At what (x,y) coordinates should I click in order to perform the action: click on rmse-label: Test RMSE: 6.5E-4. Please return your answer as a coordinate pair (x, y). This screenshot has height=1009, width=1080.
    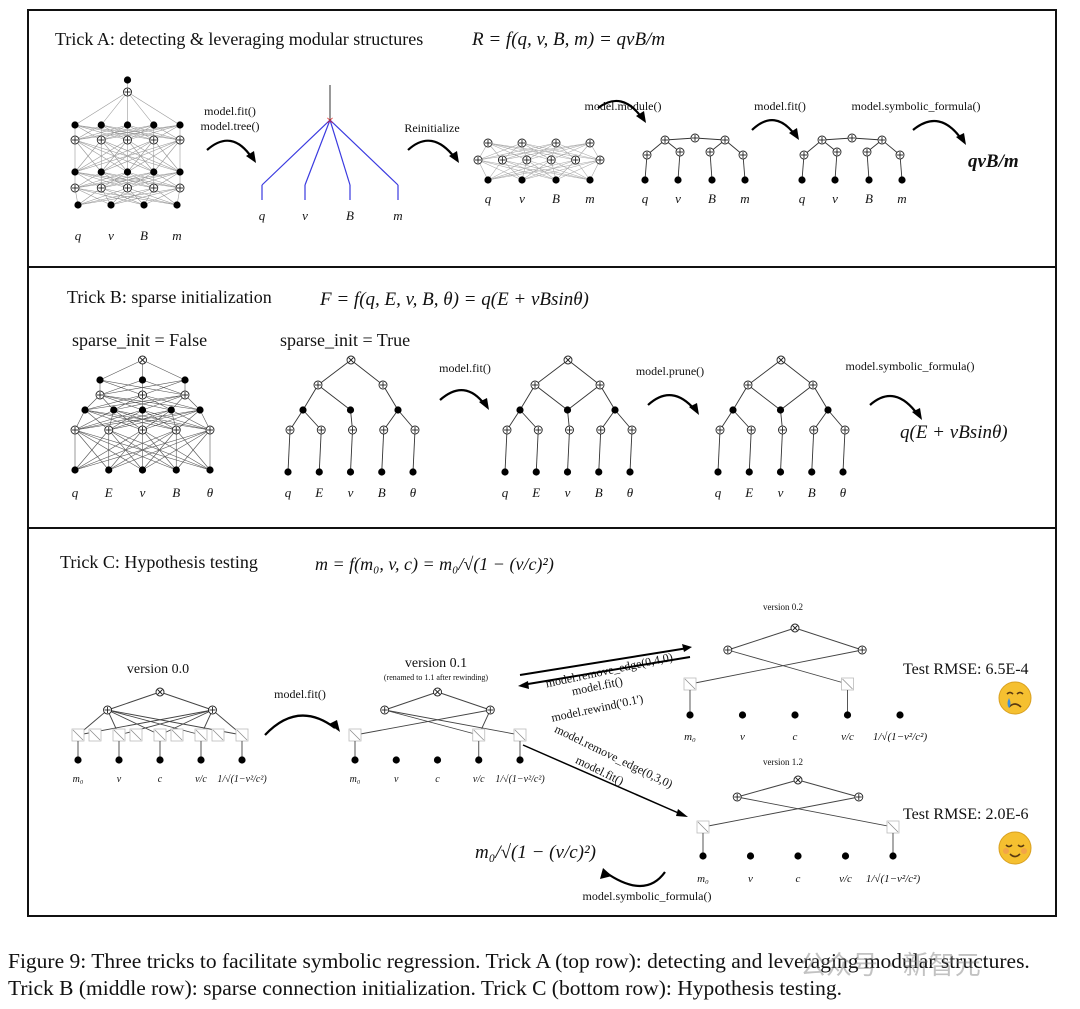
    Looking at the image, I should click on (966, 669).